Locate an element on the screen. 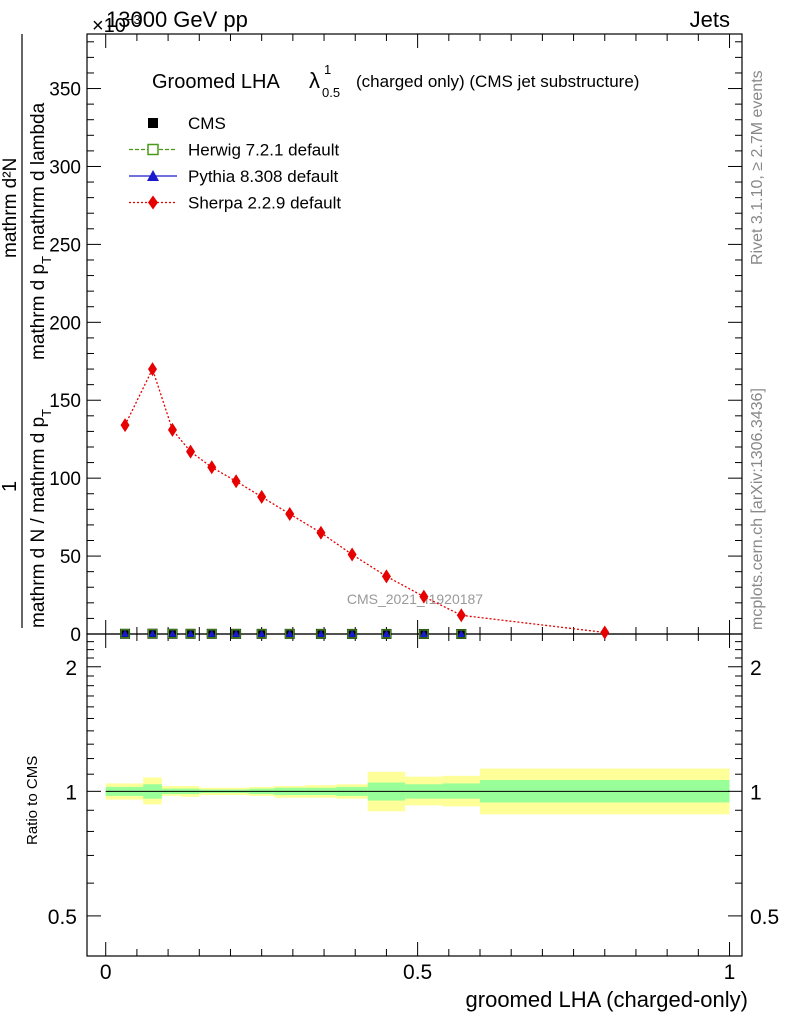  ylabel-den-line1: mathrm d N / mathrm d pT is located at coordinates (41, 518).